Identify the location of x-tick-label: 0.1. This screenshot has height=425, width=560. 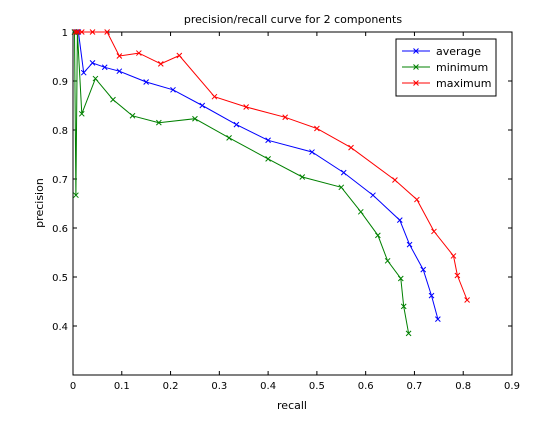
(122, 386).